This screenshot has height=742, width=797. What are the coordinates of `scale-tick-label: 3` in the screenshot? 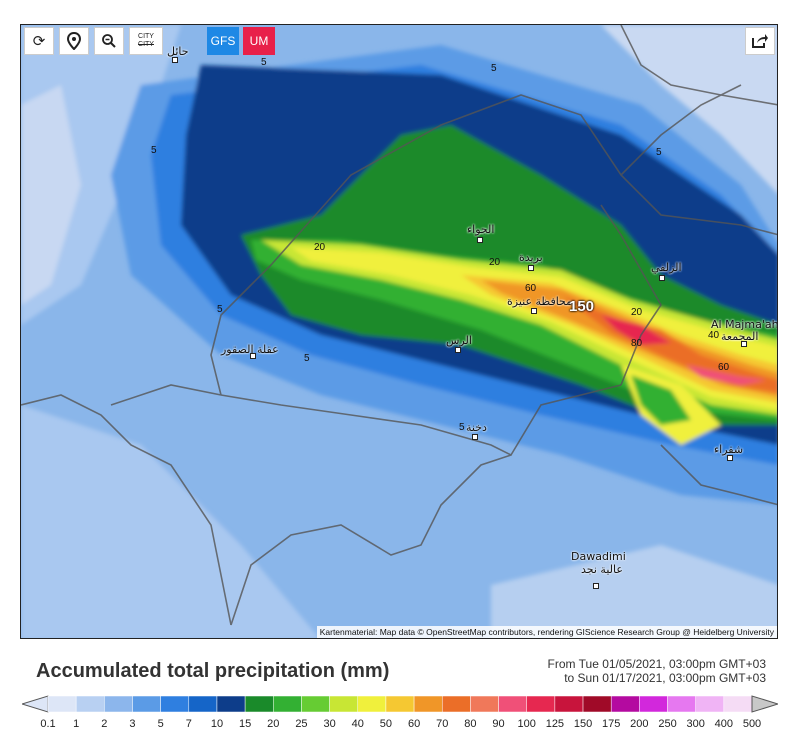 It's located at (132, 724).